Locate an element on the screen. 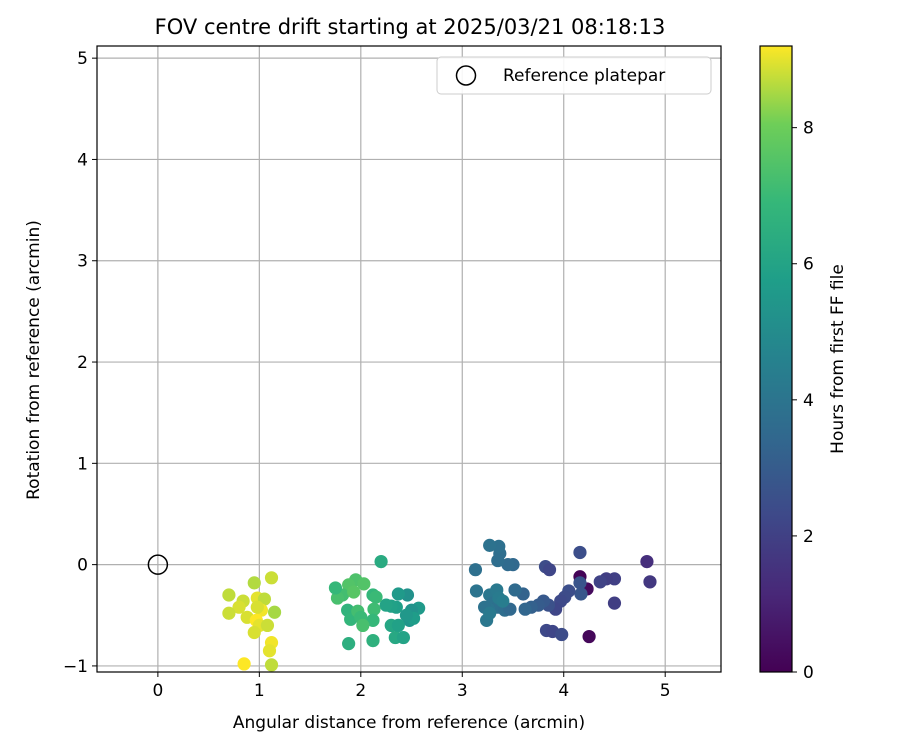 Image resolution: width=900 pixels, height=750 pixels. x-tick-label: 1 is located at coordinates (259, 691).